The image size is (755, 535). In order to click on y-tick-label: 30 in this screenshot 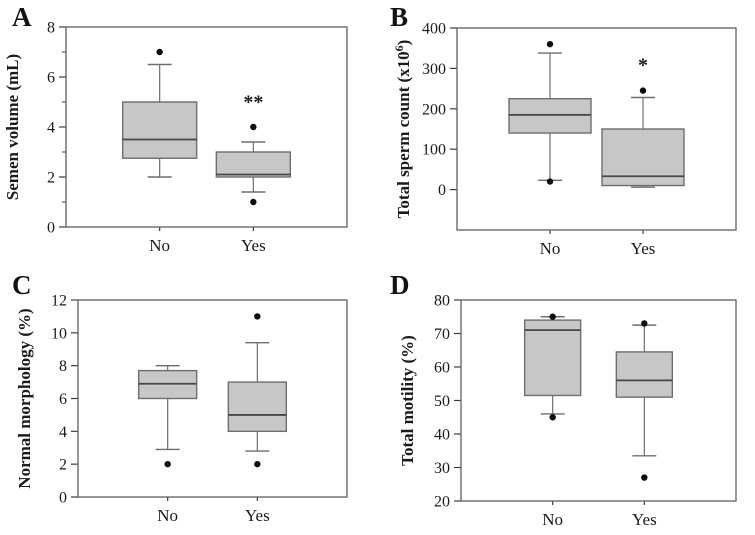, I will do `click(442, 468)`.